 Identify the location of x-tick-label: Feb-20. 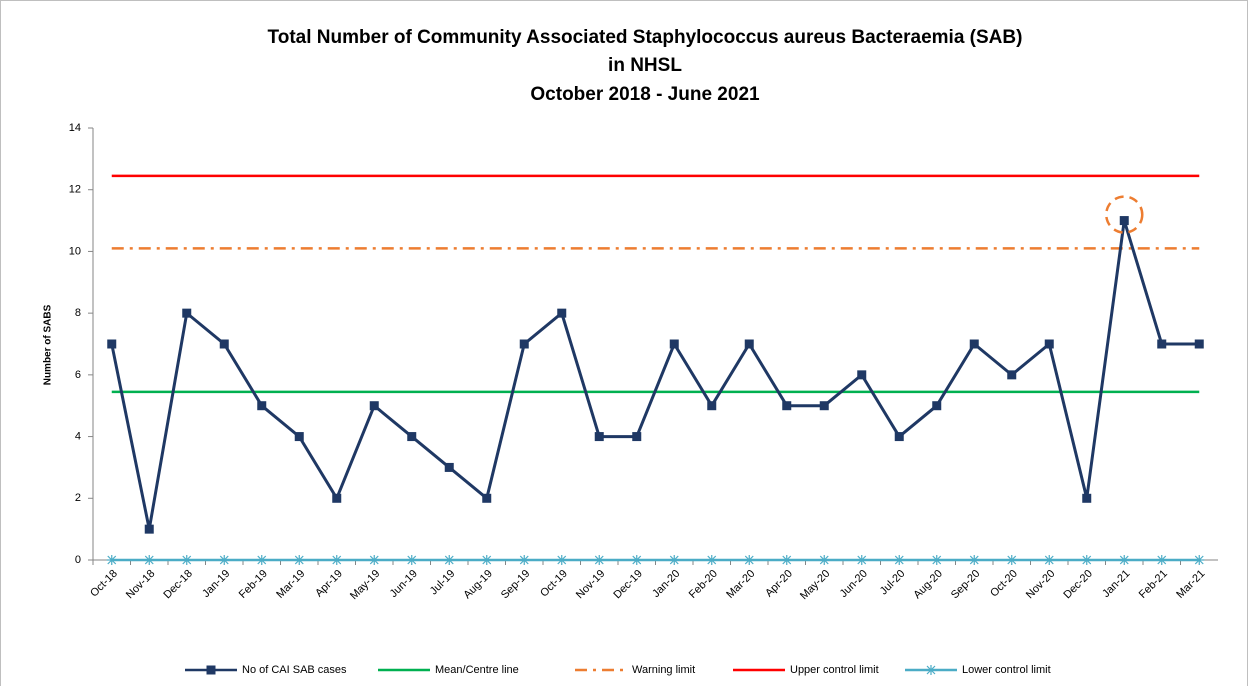
(703, 584).